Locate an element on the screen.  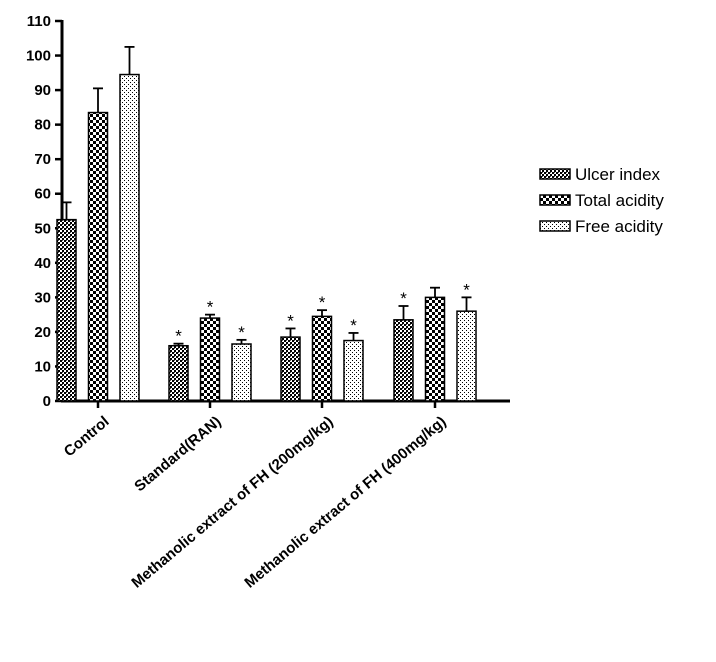
legend-label: Free acidity is located at coordinates (619, 226).